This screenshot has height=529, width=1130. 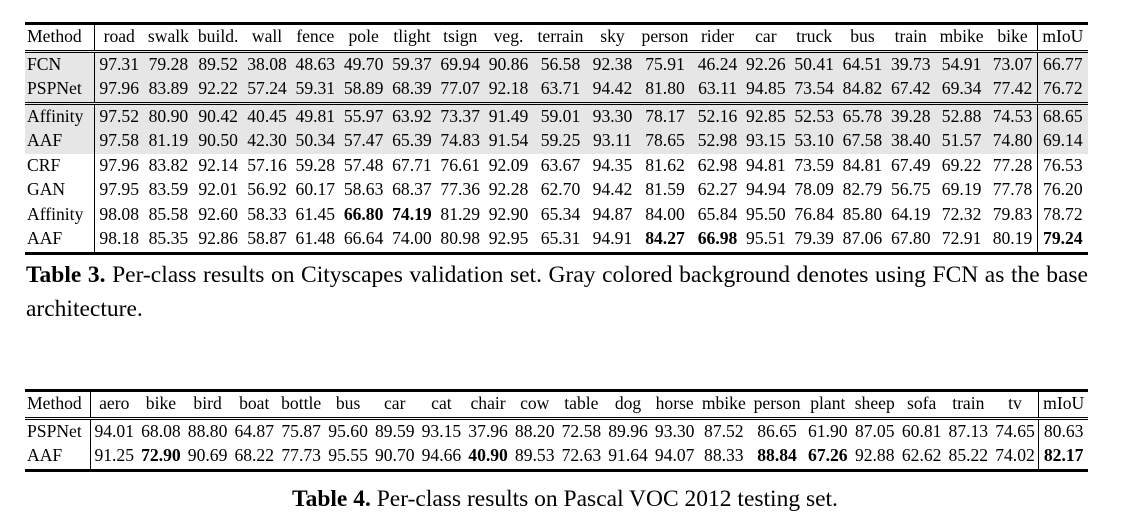 What do you see at coordinates (218, 64) in the screenshot?
I see `value-cell: 89.52` at bounding box center [218, 64].